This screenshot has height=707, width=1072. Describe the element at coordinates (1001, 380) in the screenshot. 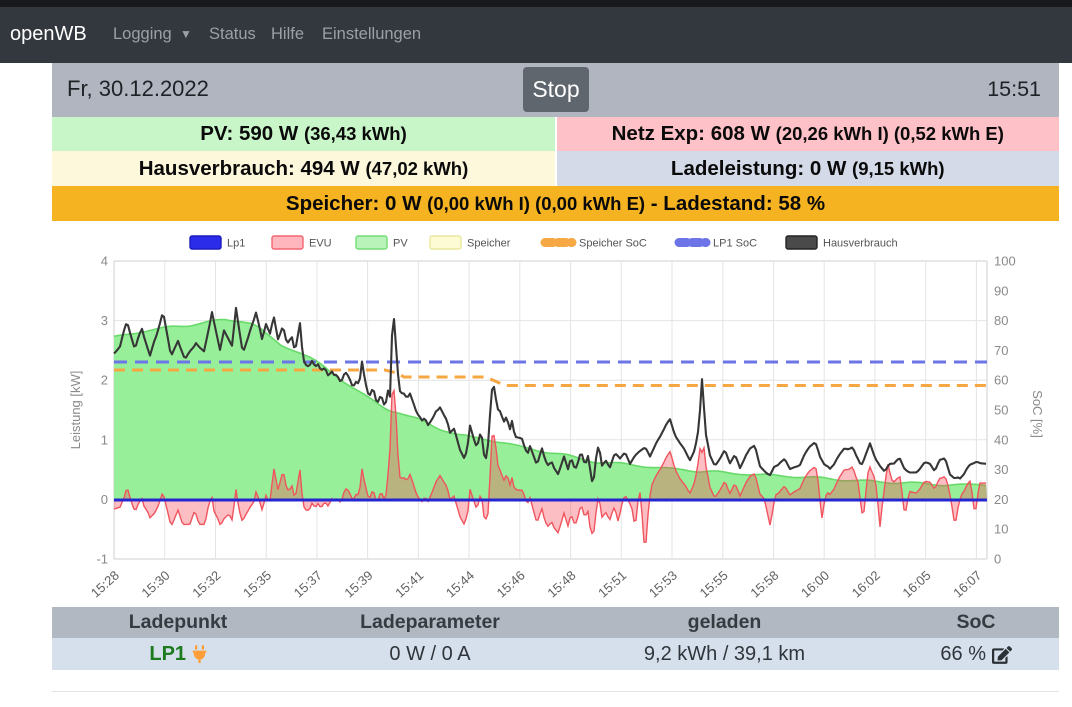

I see `svg-text: 60` at that location.